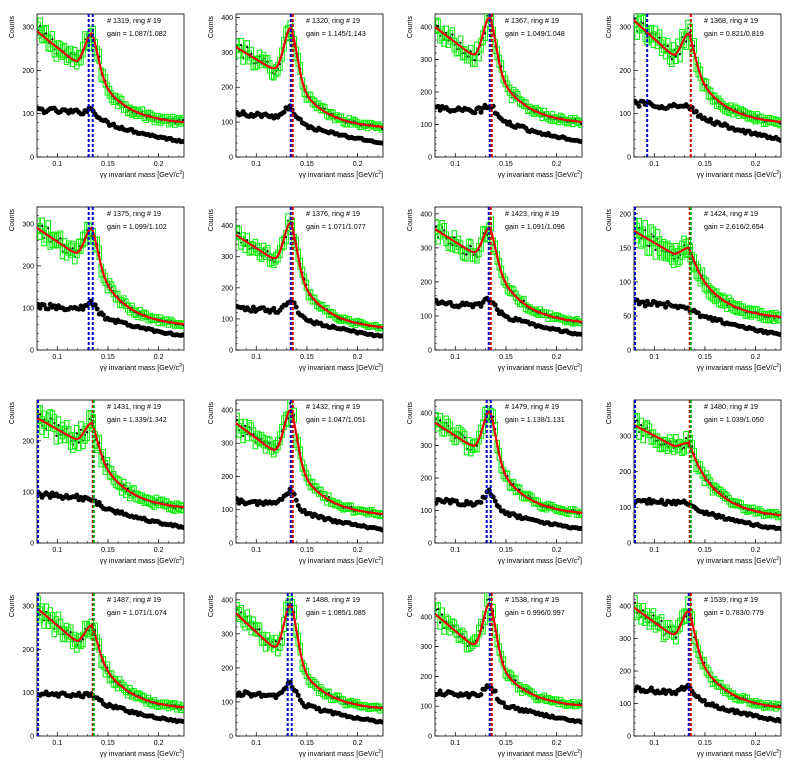 This screenshot has width=796, height=772. What do you see at coordinates (731, 213) in the screenshot?
I see `ring-label: # 1424, ring # 19` at bounding box center [731, 213].